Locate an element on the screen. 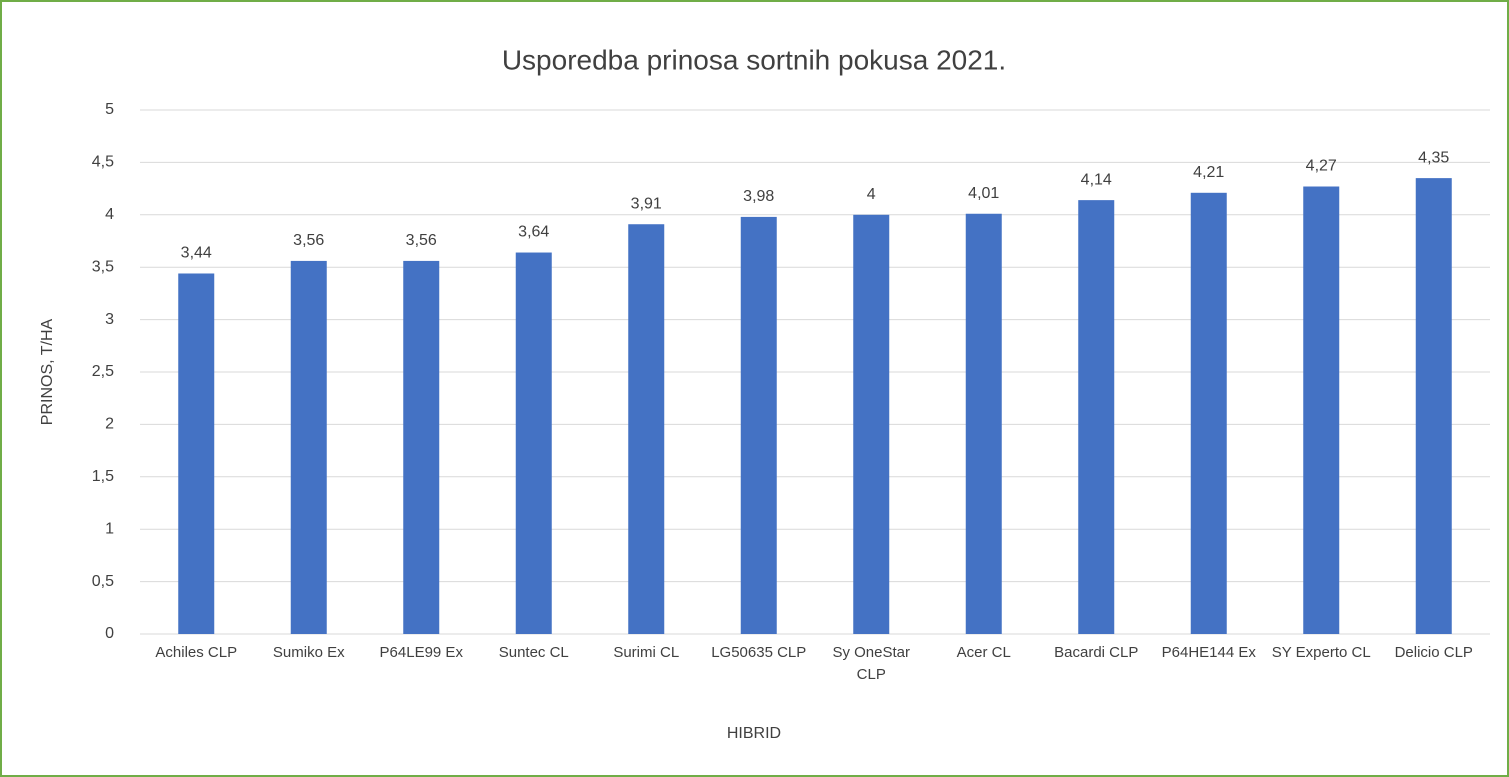 Image resolution: width=1509 pixels, height=777 pixels. x-tick-label: Acer CL is located at coordinates (983, 652).